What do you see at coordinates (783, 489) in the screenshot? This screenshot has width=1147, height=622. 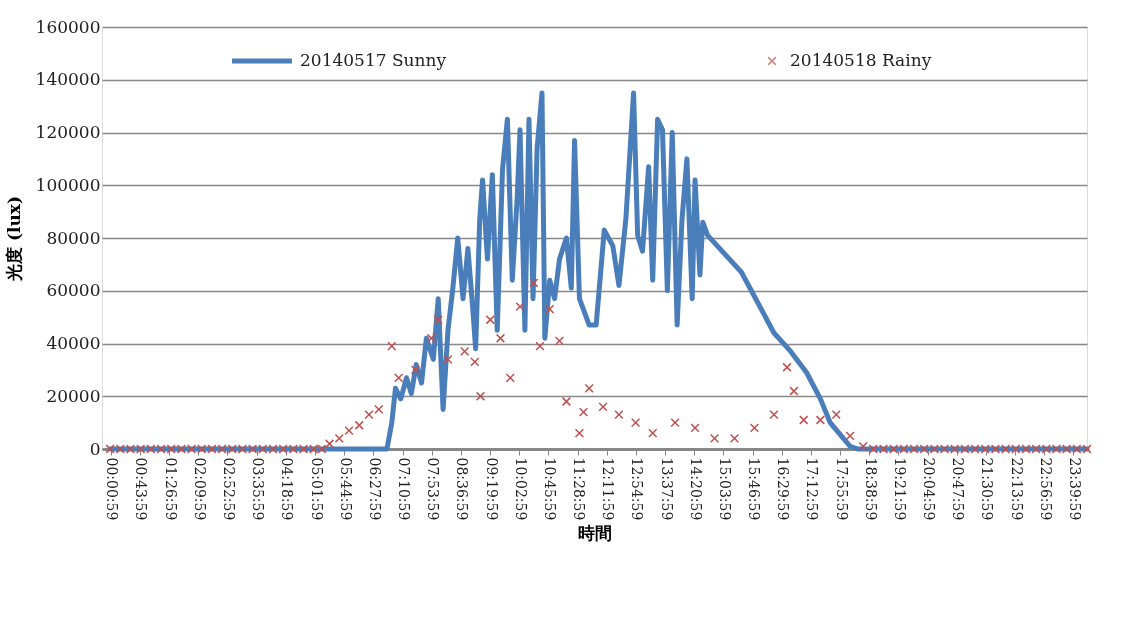 I see `x-tick-label: 16:29:59` at bounding box center [783, 489].